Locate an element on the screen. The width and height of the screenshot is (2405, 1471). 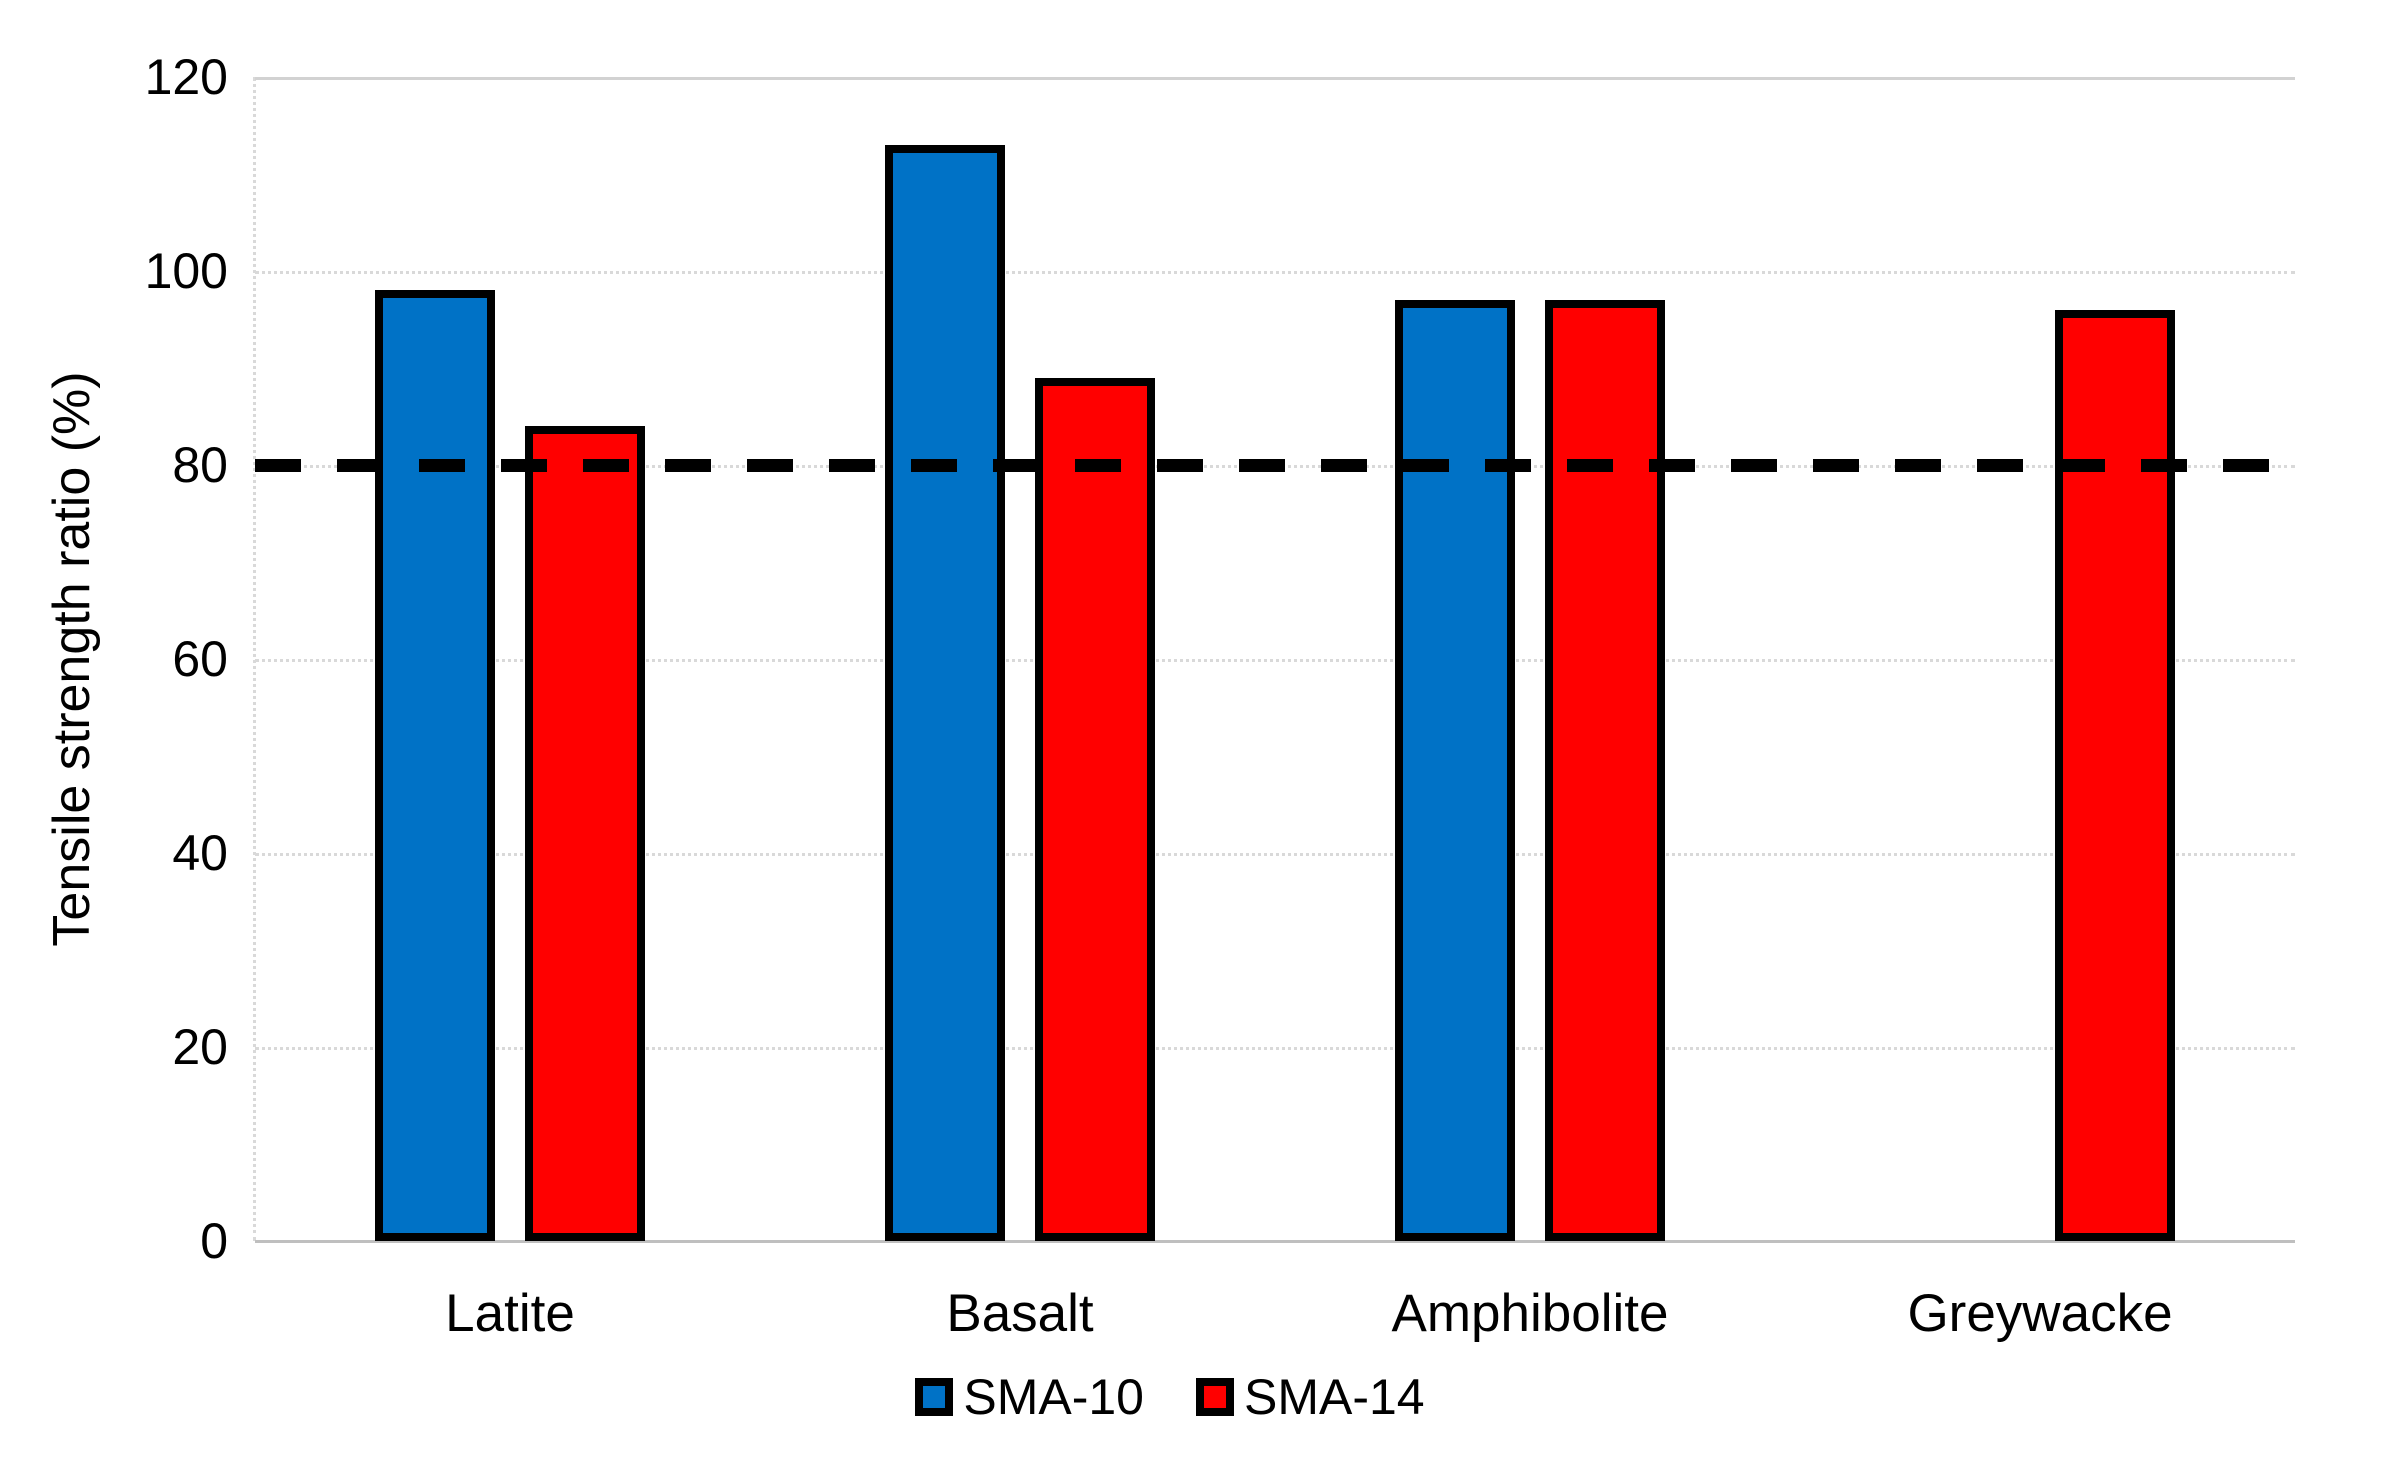
x-axis-label-amphibolite: Amphibolite is located at coordinates (1530, 1313).